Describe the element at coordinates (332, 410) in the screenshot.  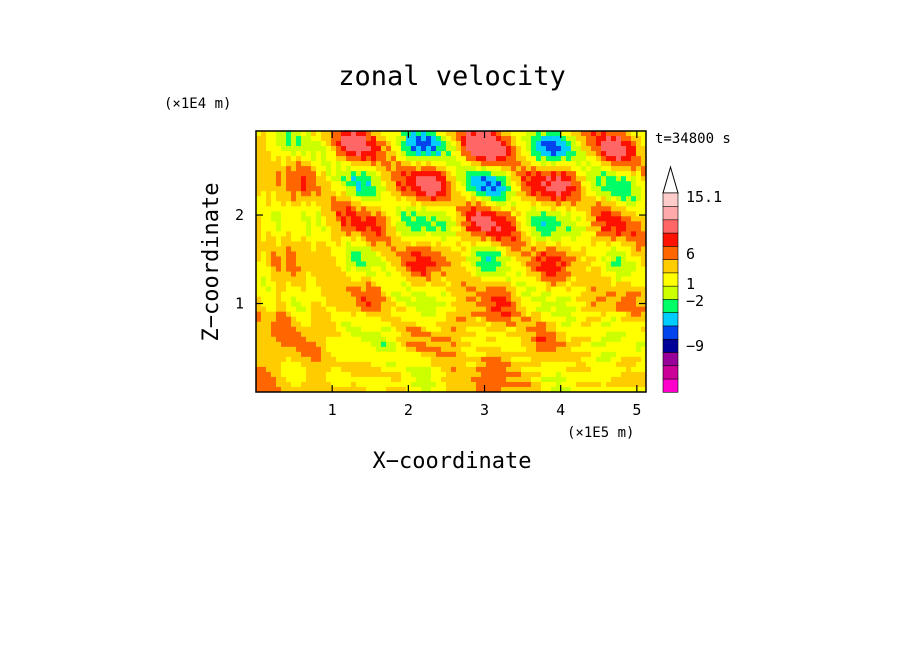
I see `x-tick-label: 1` at that location.